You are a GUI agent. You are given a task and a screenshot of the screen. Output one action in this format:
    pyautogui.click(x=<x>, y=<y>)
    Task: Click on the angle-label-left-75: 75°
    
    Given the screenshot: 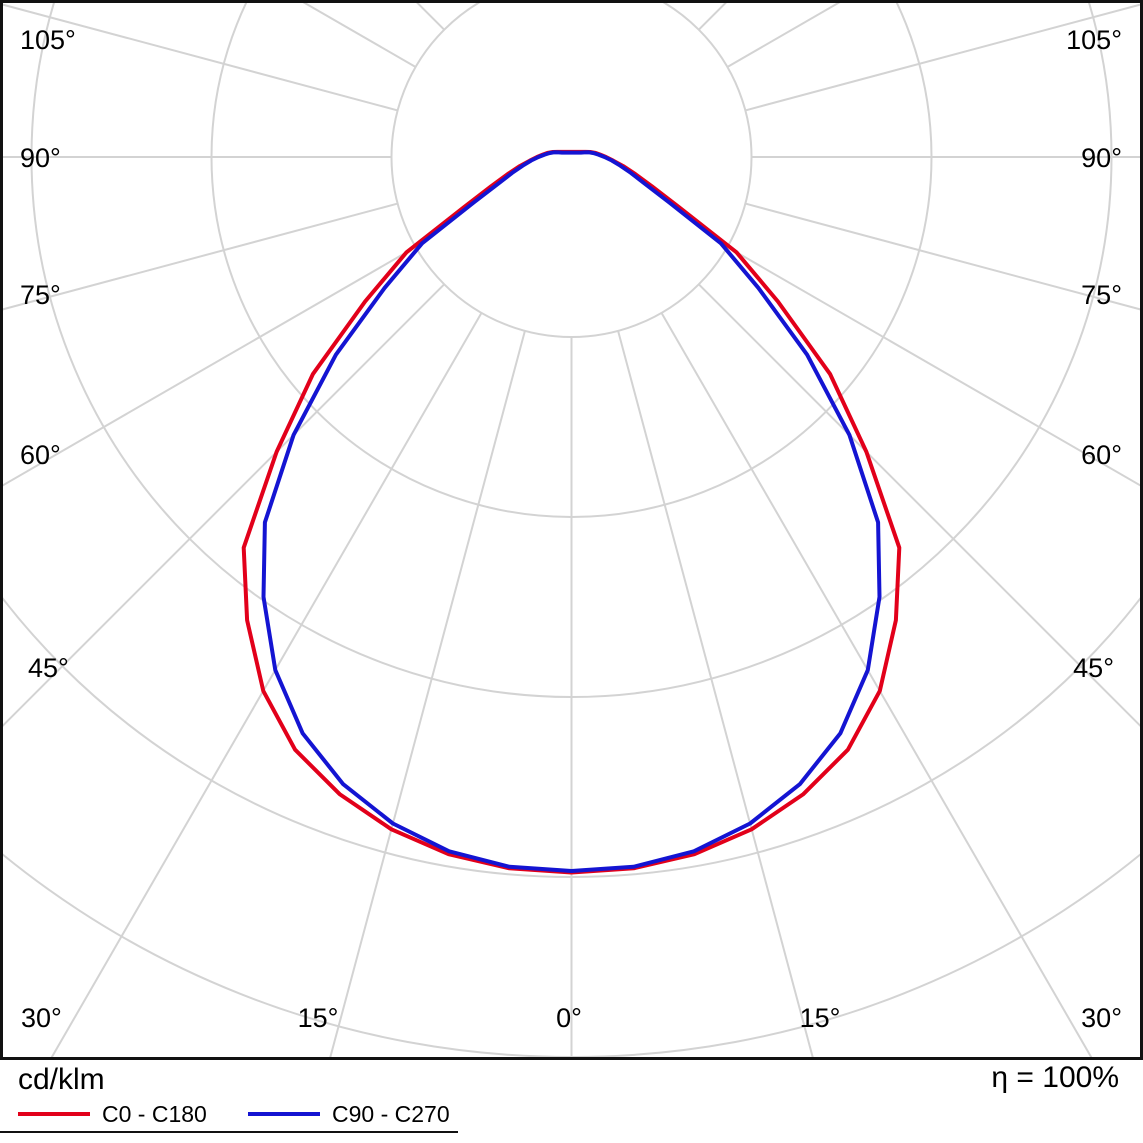 What is the action you would take?
    pyautogui.click(x=40, y=295)
    